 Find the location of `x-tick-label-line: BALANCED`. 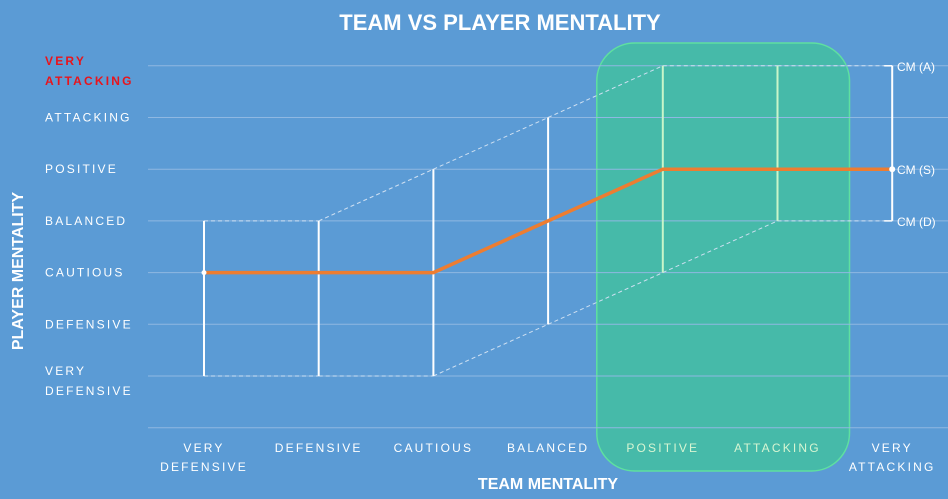

x-tick-label-line: BALANCED is located at coordinates (548, 448).